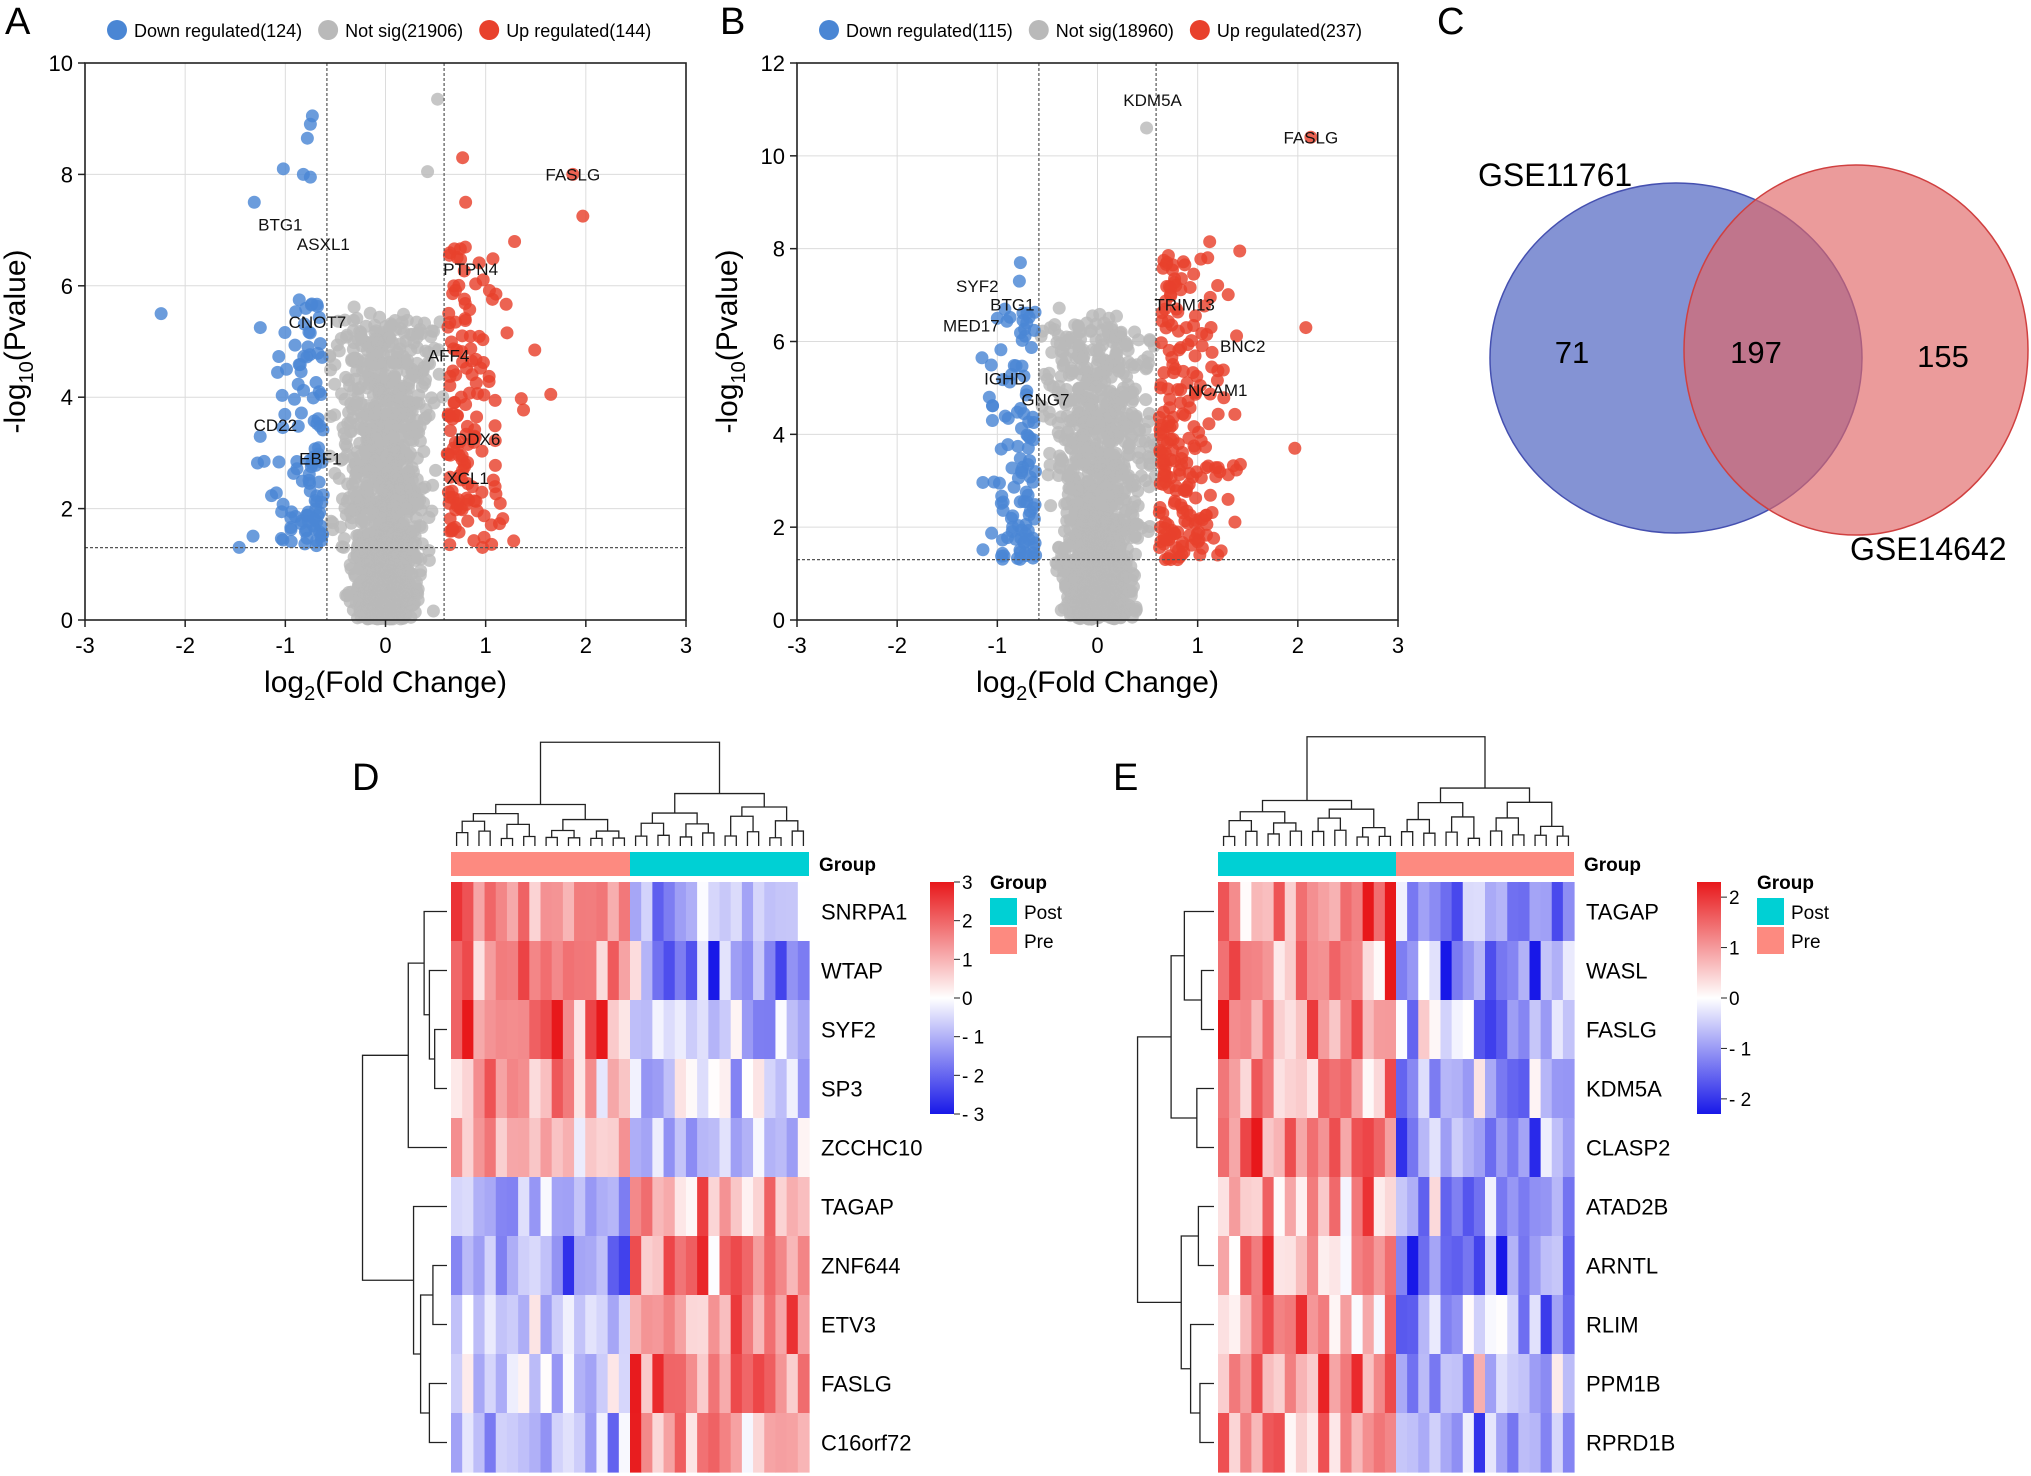  I want to click on x-tick-label: -3, so click(797, 645).